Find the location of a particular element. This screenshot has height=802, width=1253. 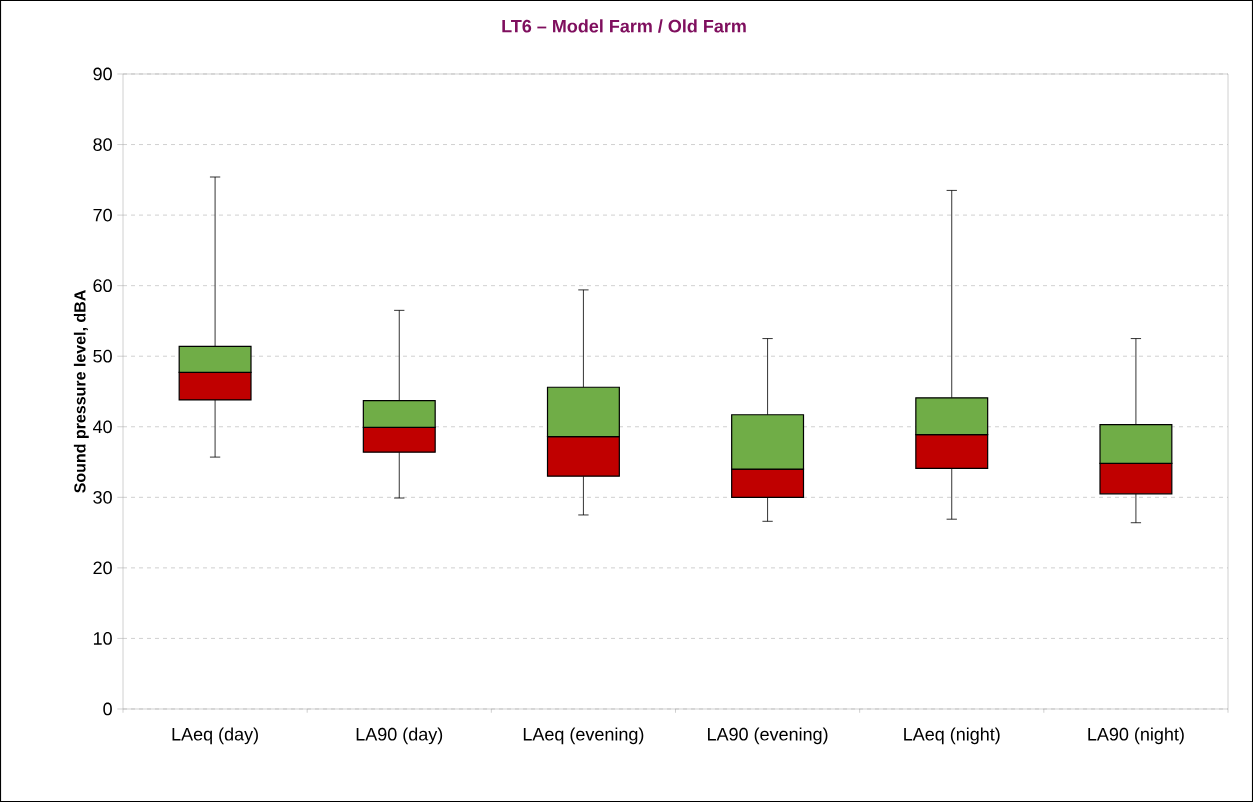

y-tick-label: 70 is located at coordinates (102, 215).